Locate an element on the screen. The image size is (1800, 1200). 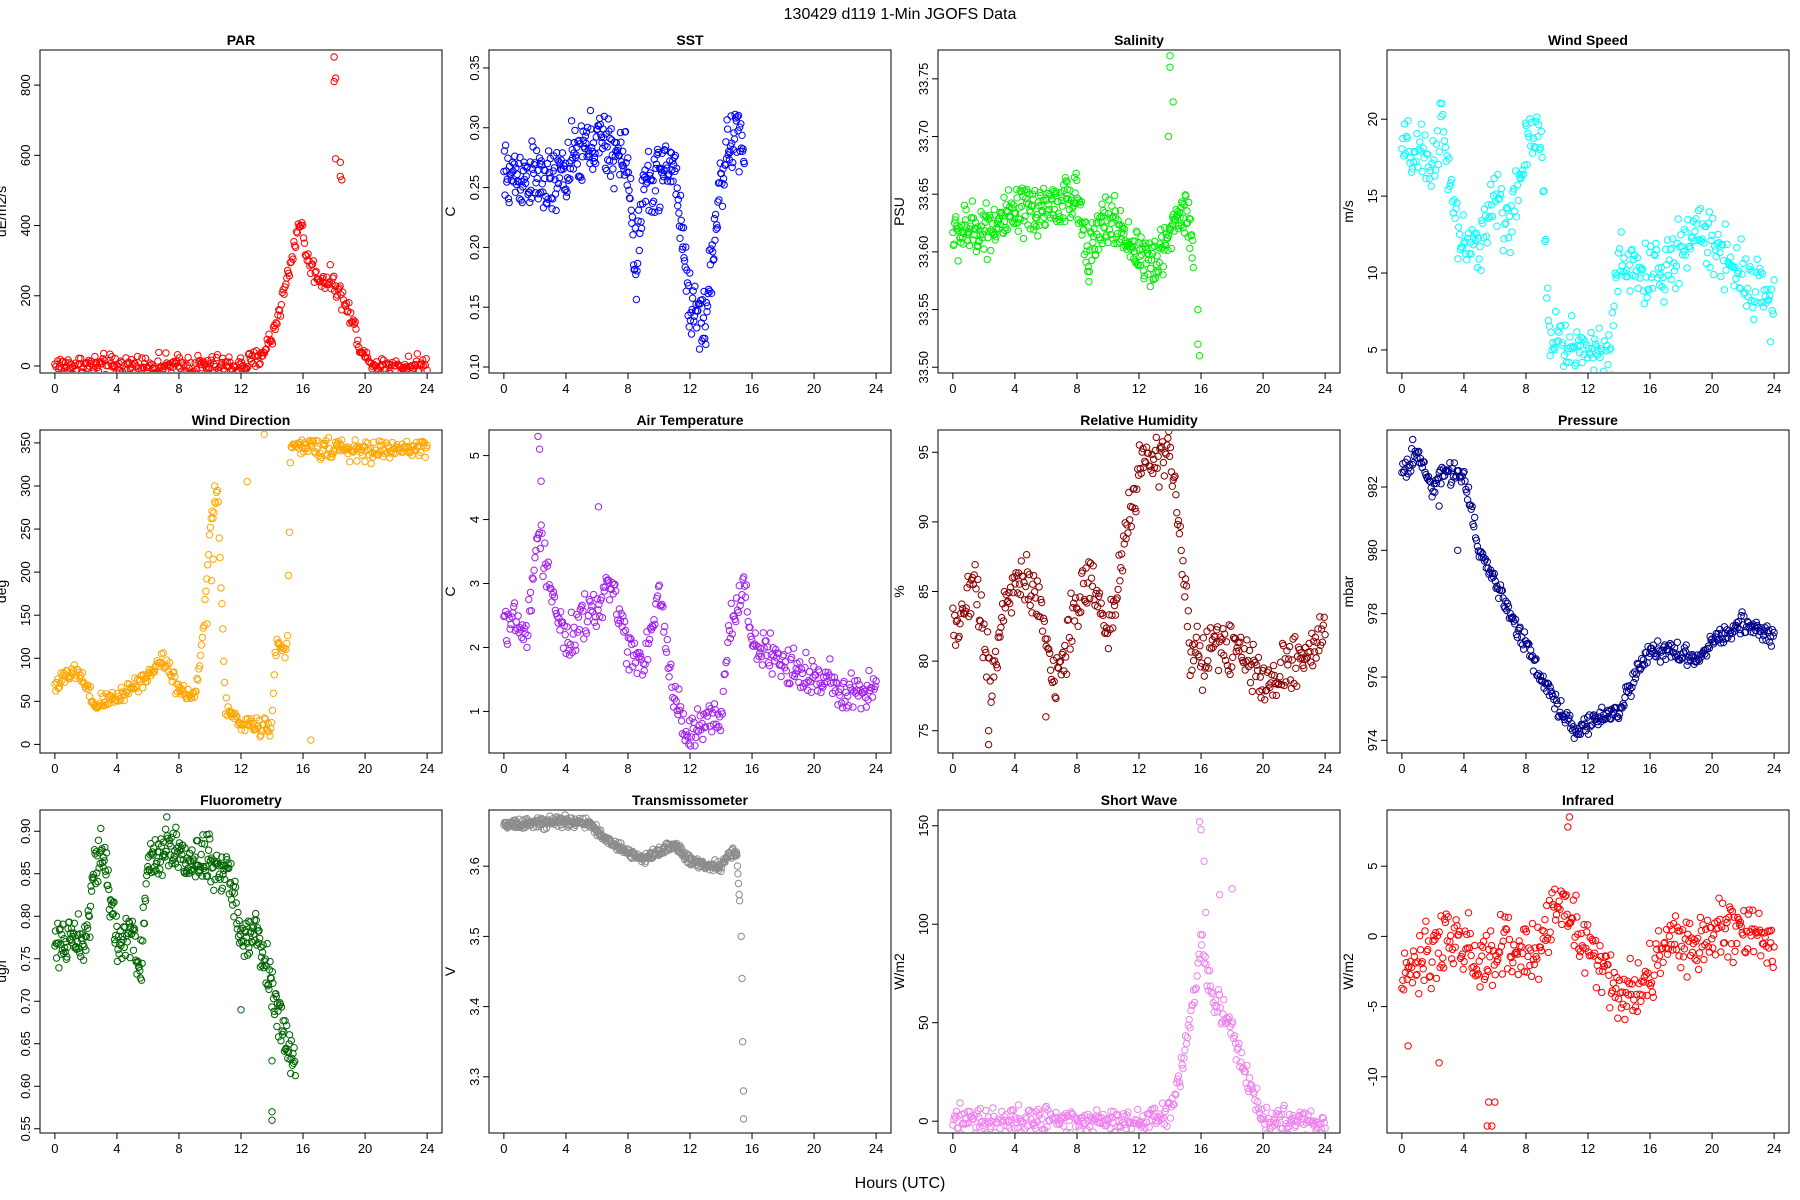
y-tick-label: 978 is located at coordinates (1372, 614).